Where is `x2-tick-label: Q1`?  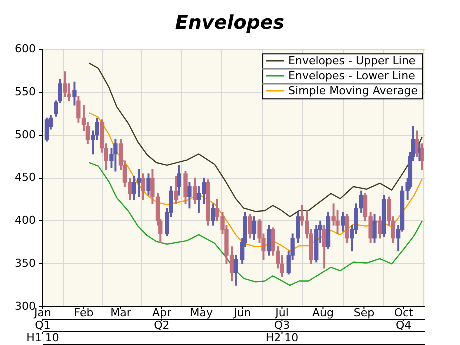 x2-tick-label: Q1 is located at coordinates (43, 325).